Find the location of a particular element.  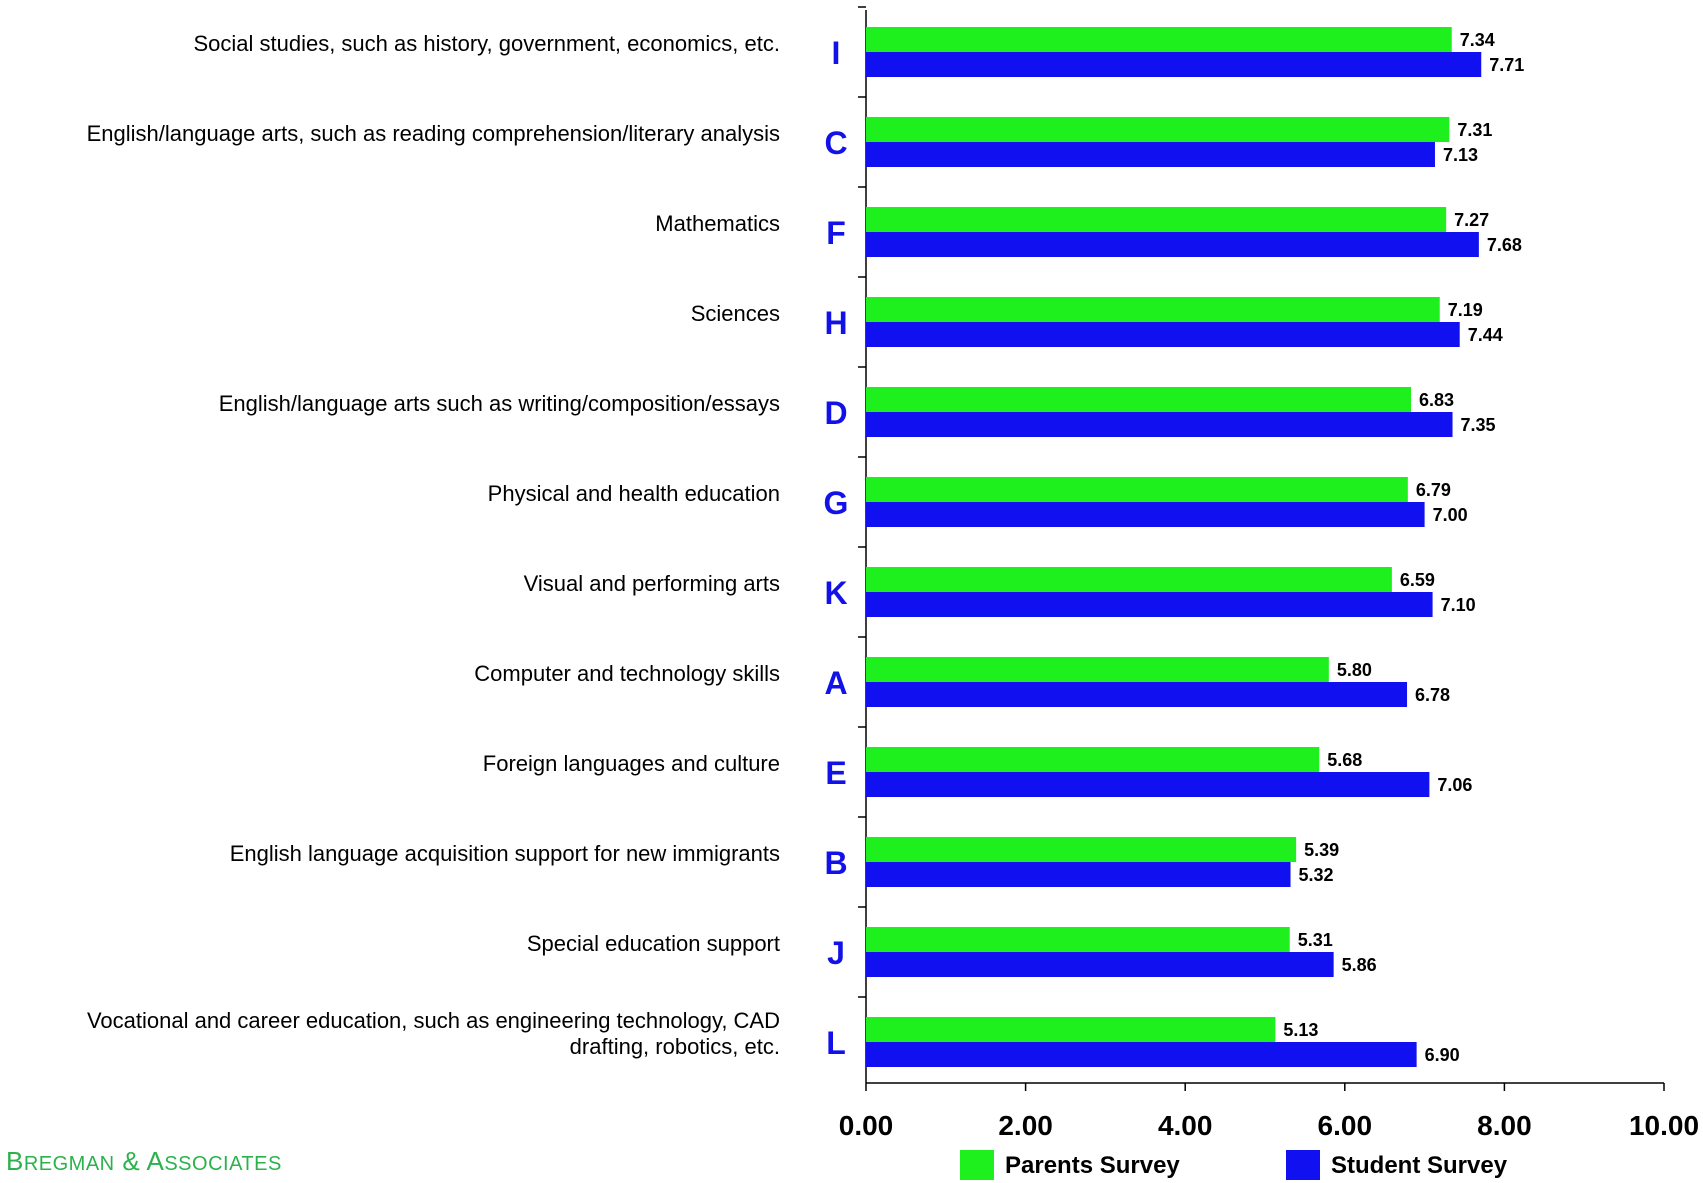

x-tick-label: 0.00 is located at coordinates (866, 1125).